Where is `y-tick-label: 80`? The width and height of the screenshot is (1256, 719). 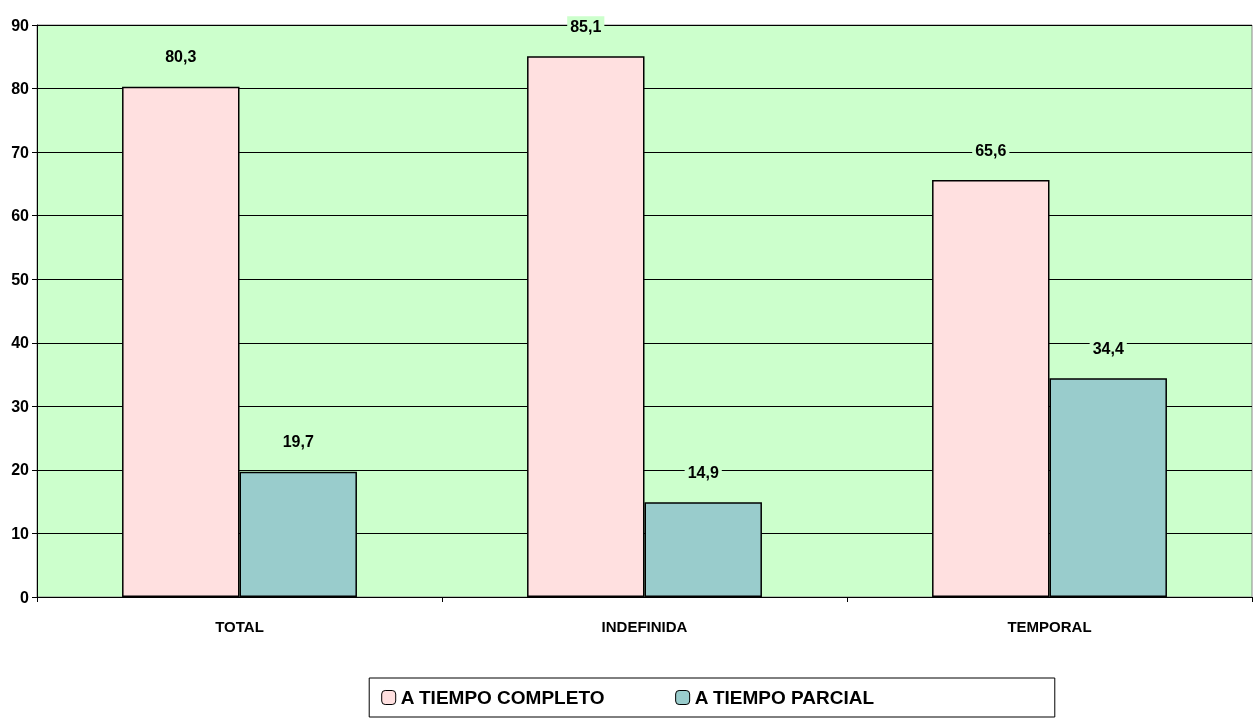
y-tick-label: 80 is located at coordinates (20, 89).